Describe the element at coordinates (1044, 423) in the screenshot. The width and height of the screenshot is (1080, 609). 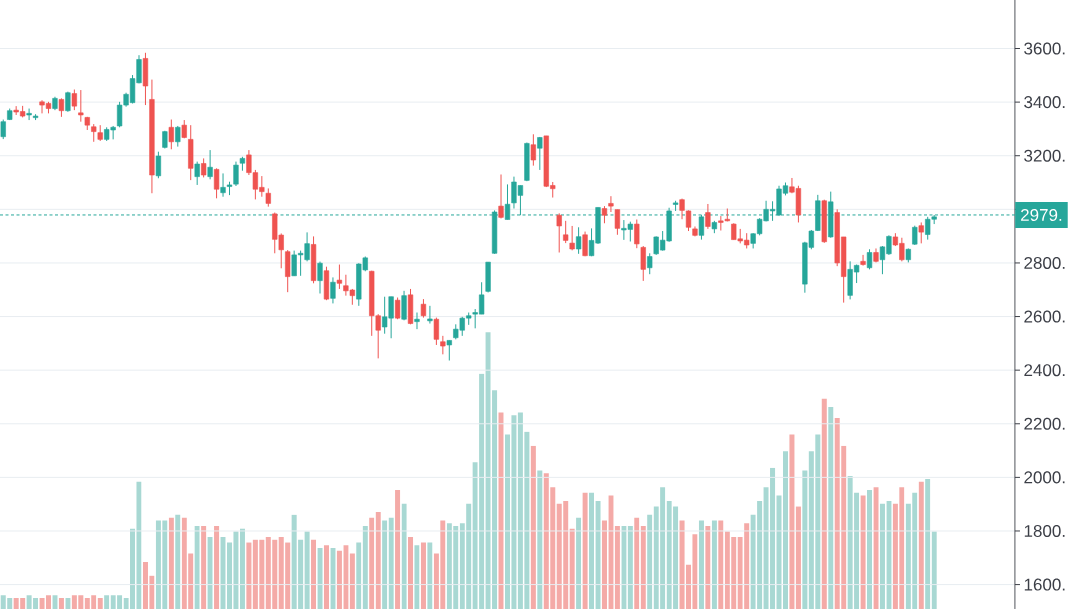
I see `y-tick-label: 2200.` at that location.